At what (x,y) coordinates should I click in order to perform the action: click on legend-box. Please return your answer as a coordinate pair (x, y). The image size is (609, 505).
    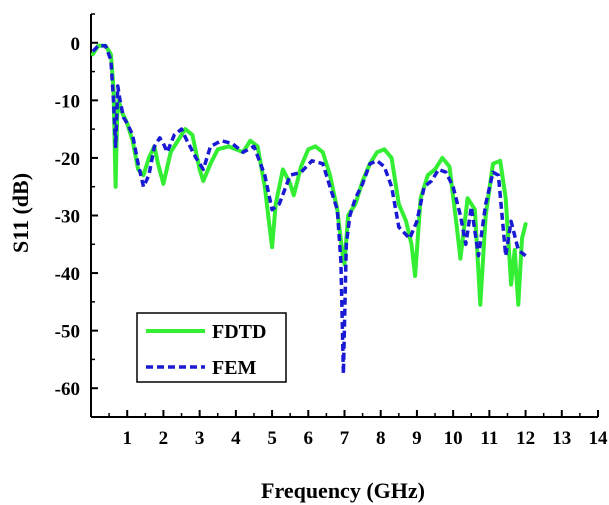
    Looking at the image, I should click on (211, 347).